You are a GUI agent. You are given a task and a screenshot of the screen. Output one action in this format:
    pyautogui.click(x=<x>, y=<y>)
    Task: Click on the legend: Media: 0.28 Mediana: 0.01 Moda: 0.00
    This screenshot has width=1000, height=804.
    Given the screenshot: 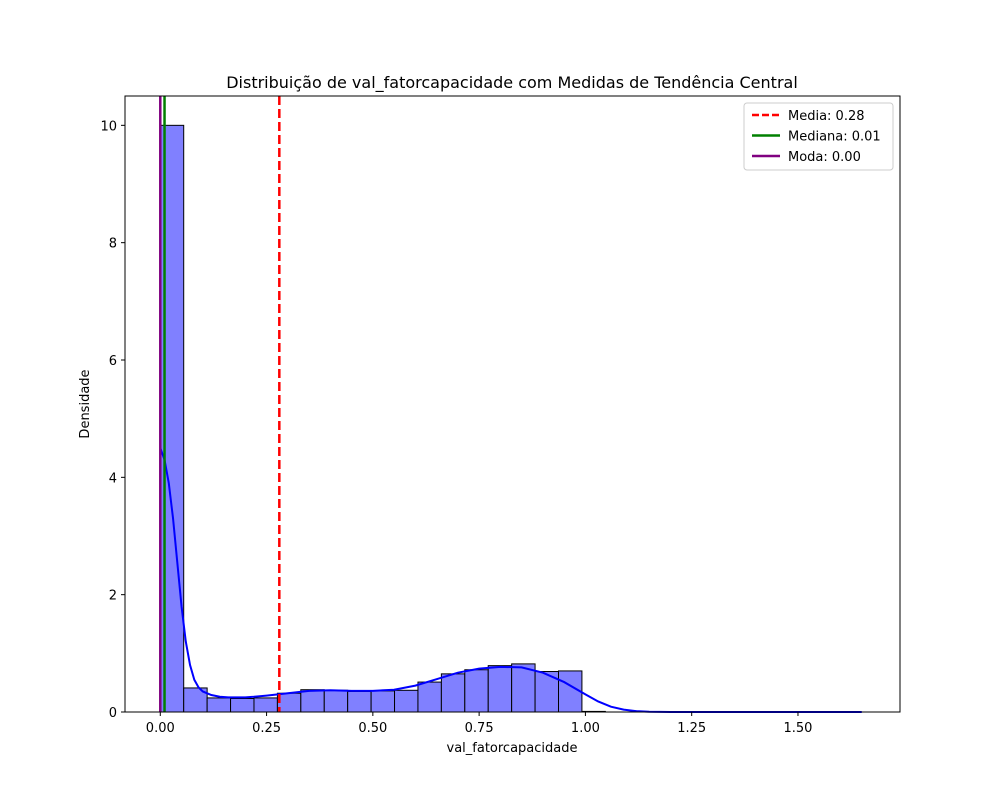 What is the action you would take?
    pyautogui.click(x=818, y=136)
    